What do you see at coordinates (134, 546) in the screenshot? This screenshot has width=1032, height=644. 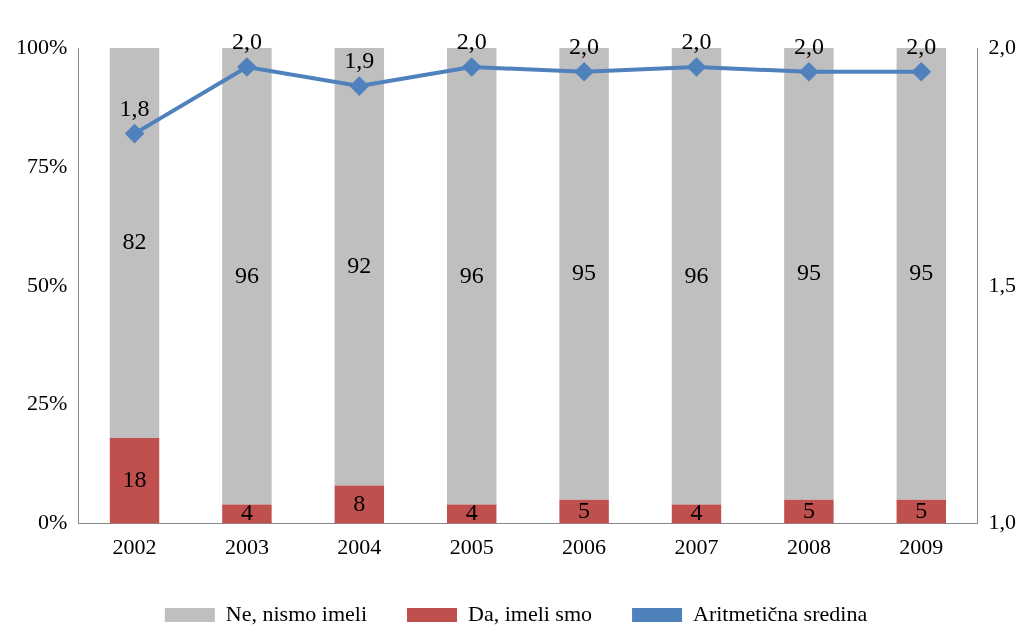 I see `x-tick-label: 2002` at bounding box center [134, 546].